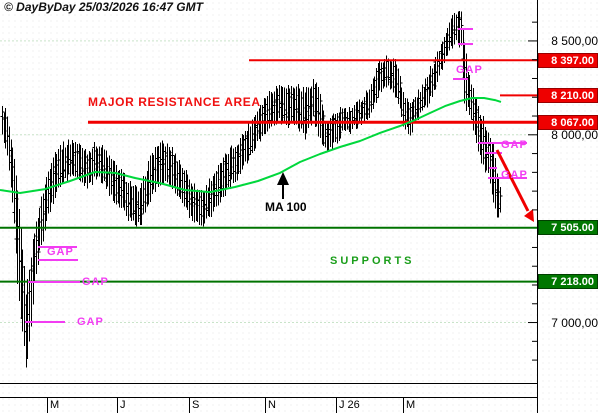 Image resolution: width=600 pixels, height=413 pixels. What do you see at coordinates (272, 405) in the screenshot?
I see `x-axis-month-label: N` at bounding box center [272, 405].